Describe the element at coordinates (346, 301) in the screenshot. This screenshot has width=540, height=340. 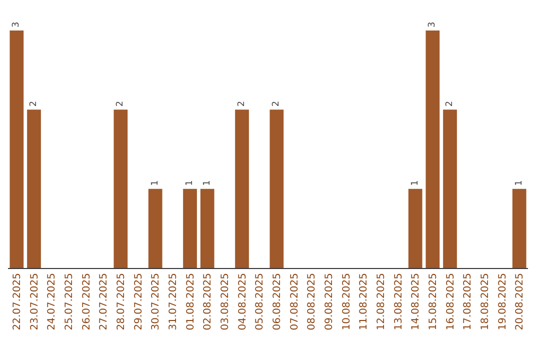
I see `x-tick-label: 10.08.2025` at that location.